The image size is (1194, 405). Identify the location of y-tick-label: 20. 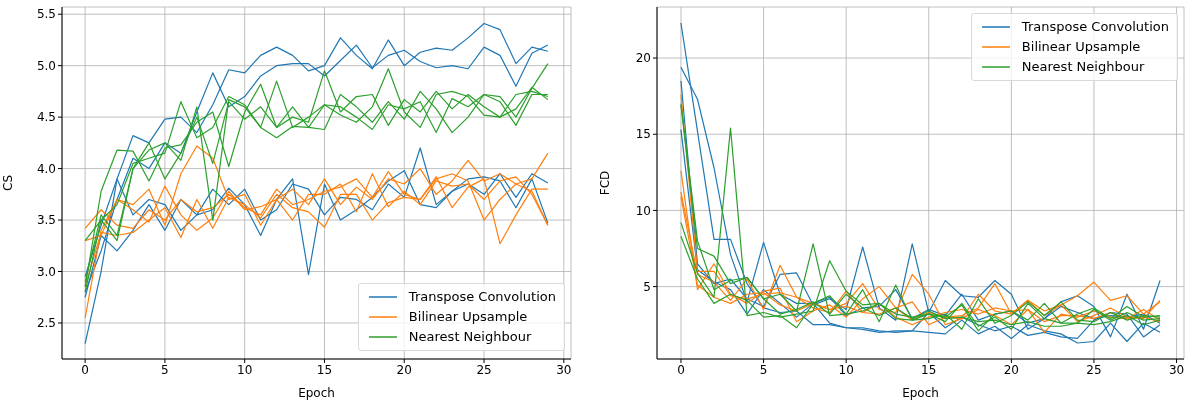
(643, 58).